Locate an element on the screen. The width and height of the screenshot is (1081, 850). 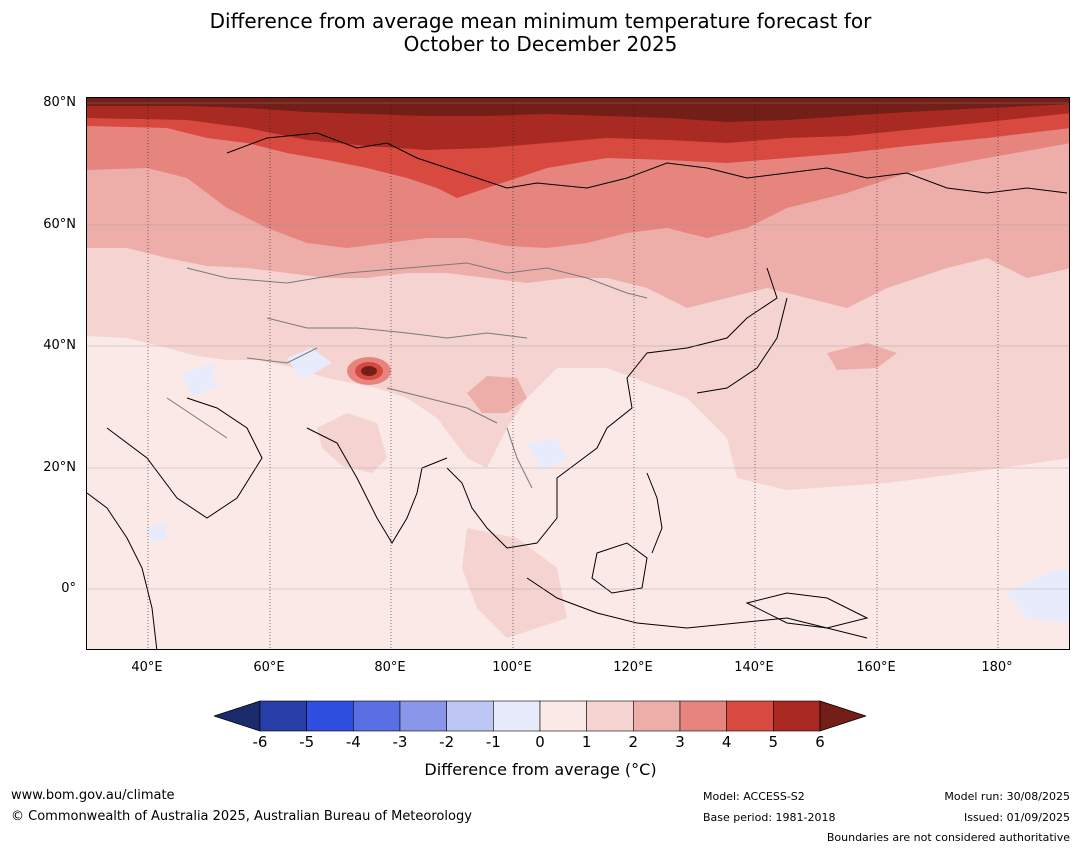
colorbar-tick-label: 0 is located at coordinates (540, 742).